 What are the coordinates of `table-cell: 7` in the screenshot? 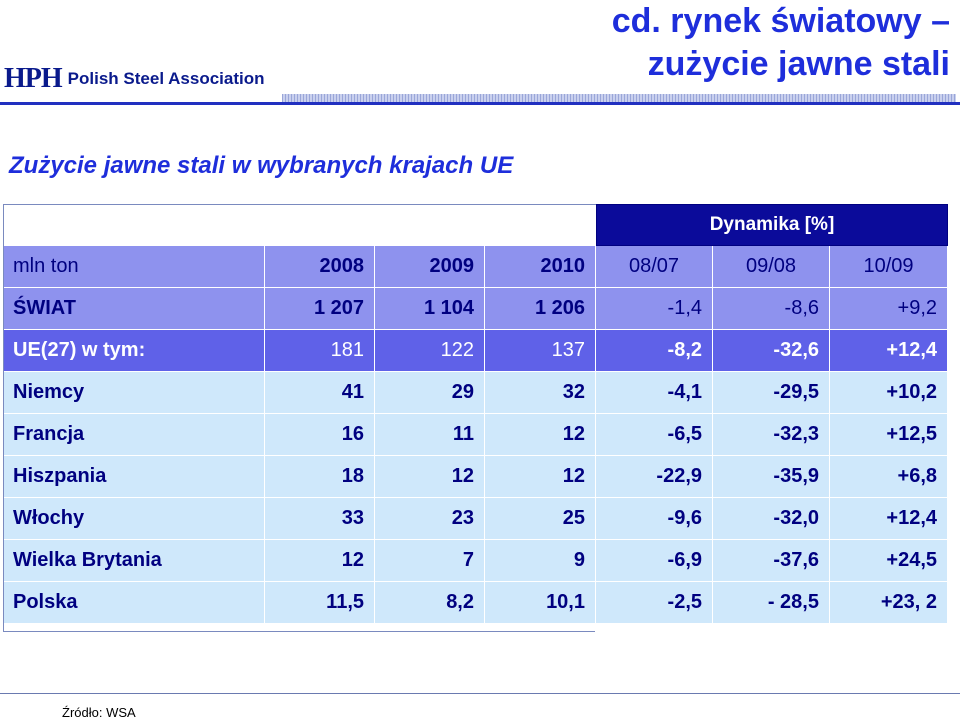 It's located at (430, 560).